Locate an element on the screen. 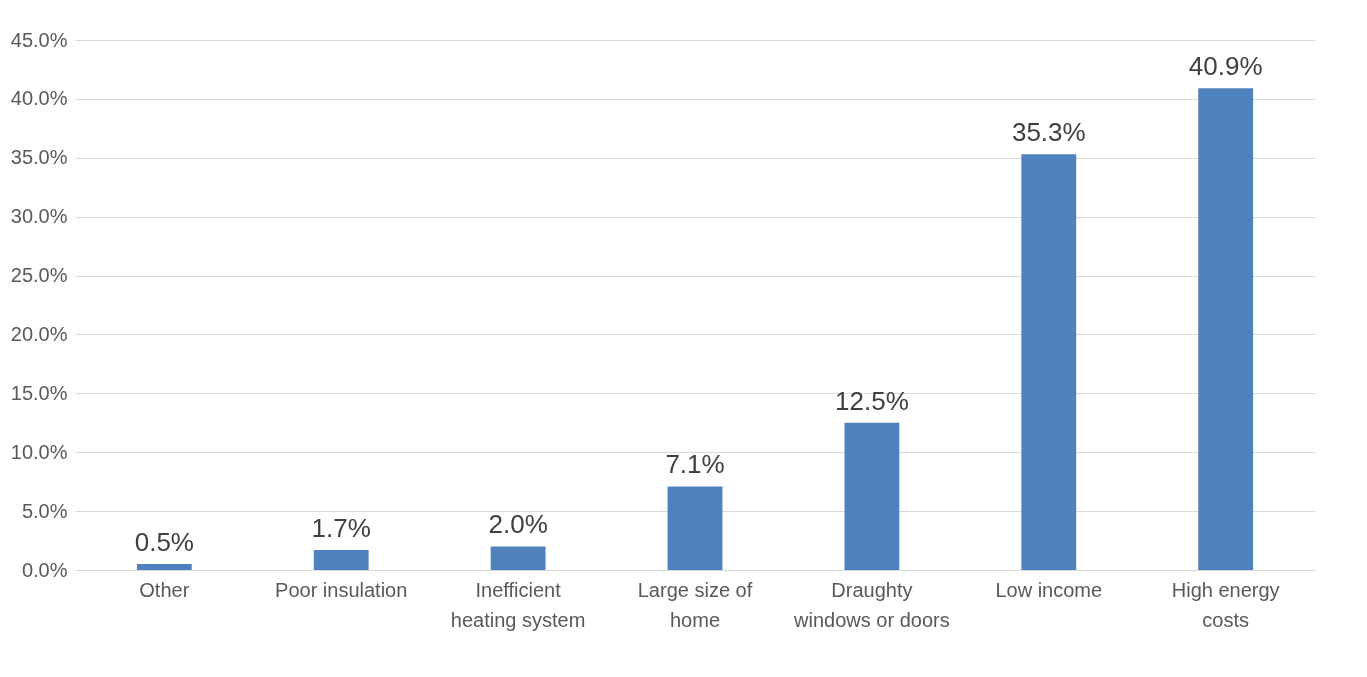 The height and width of the screenshot is (677, 1367). data-label: 2.0% is located at coordinates (518, 524).